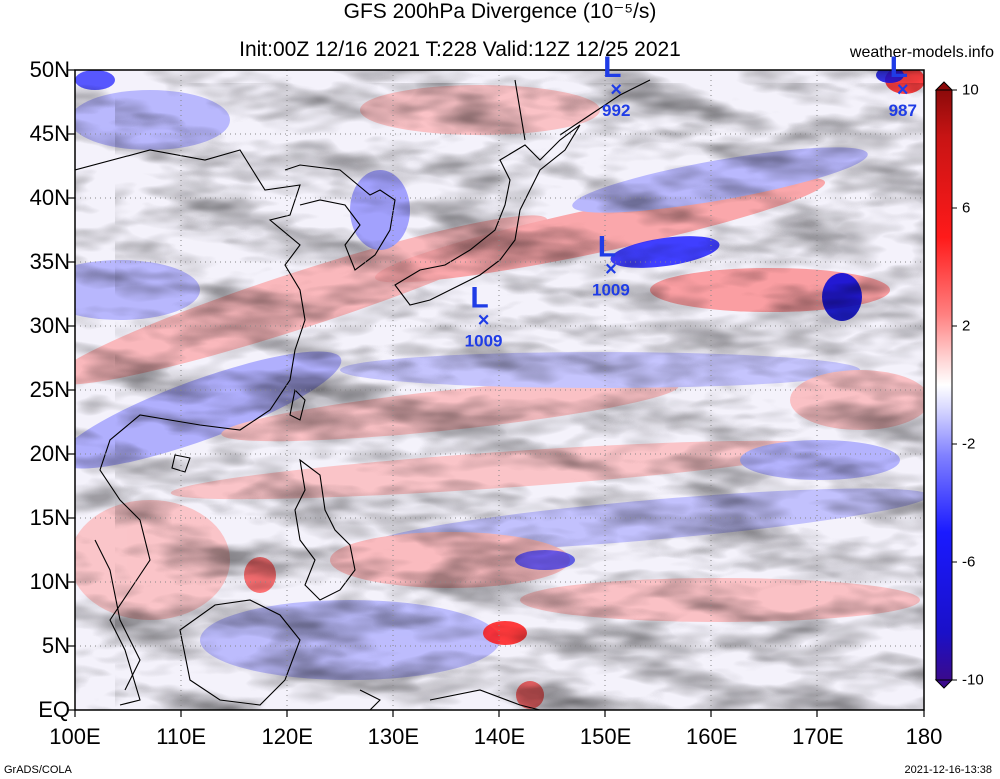  I want to click on low-pressure-value: 992, so click(616, 110).